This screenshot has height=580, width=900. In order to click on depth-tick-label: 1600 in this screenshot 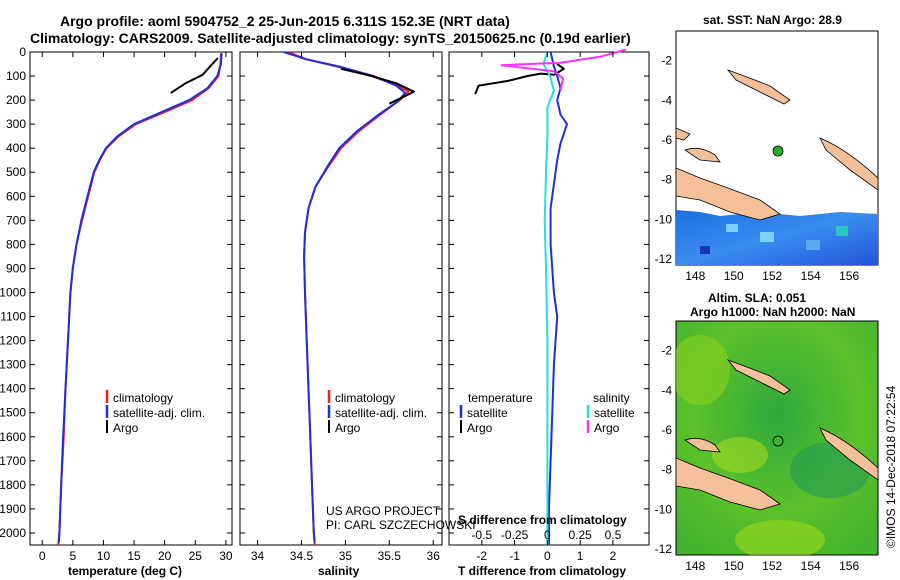, I will do `click(13, 437)`.